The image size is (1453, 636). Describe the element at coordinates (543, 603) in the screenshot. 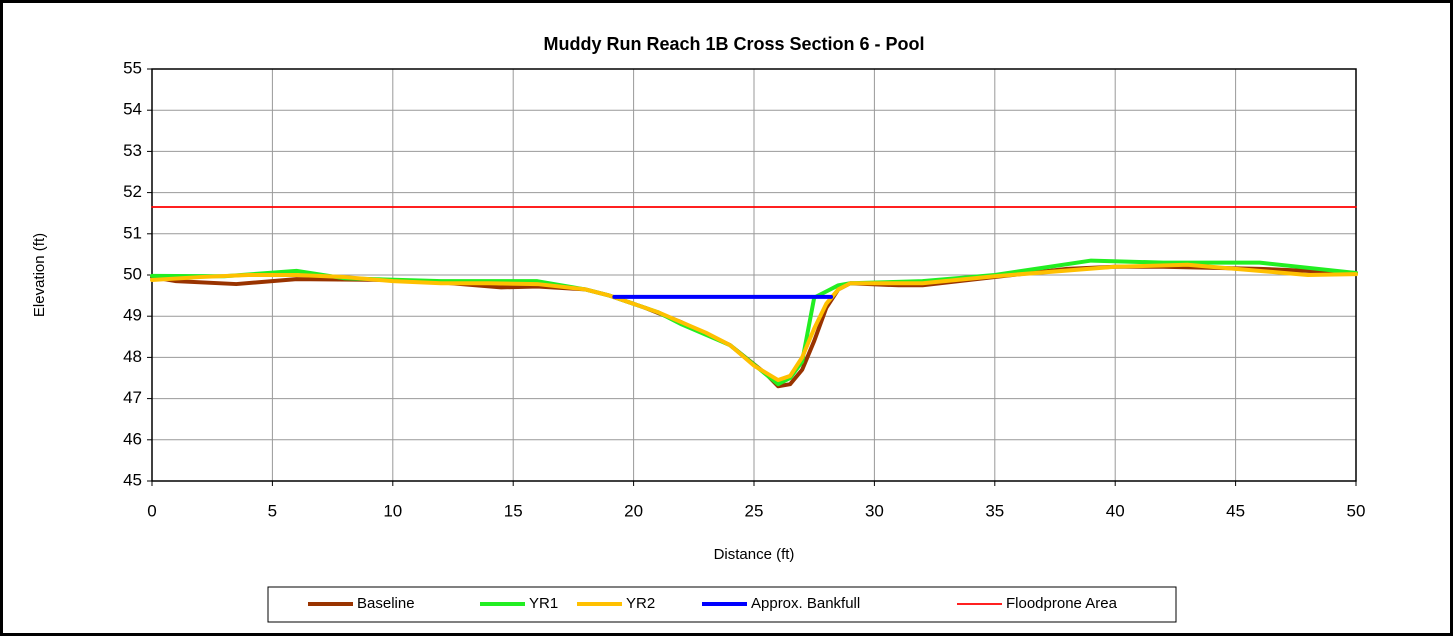

I see `legend-label: YR1` at that location.